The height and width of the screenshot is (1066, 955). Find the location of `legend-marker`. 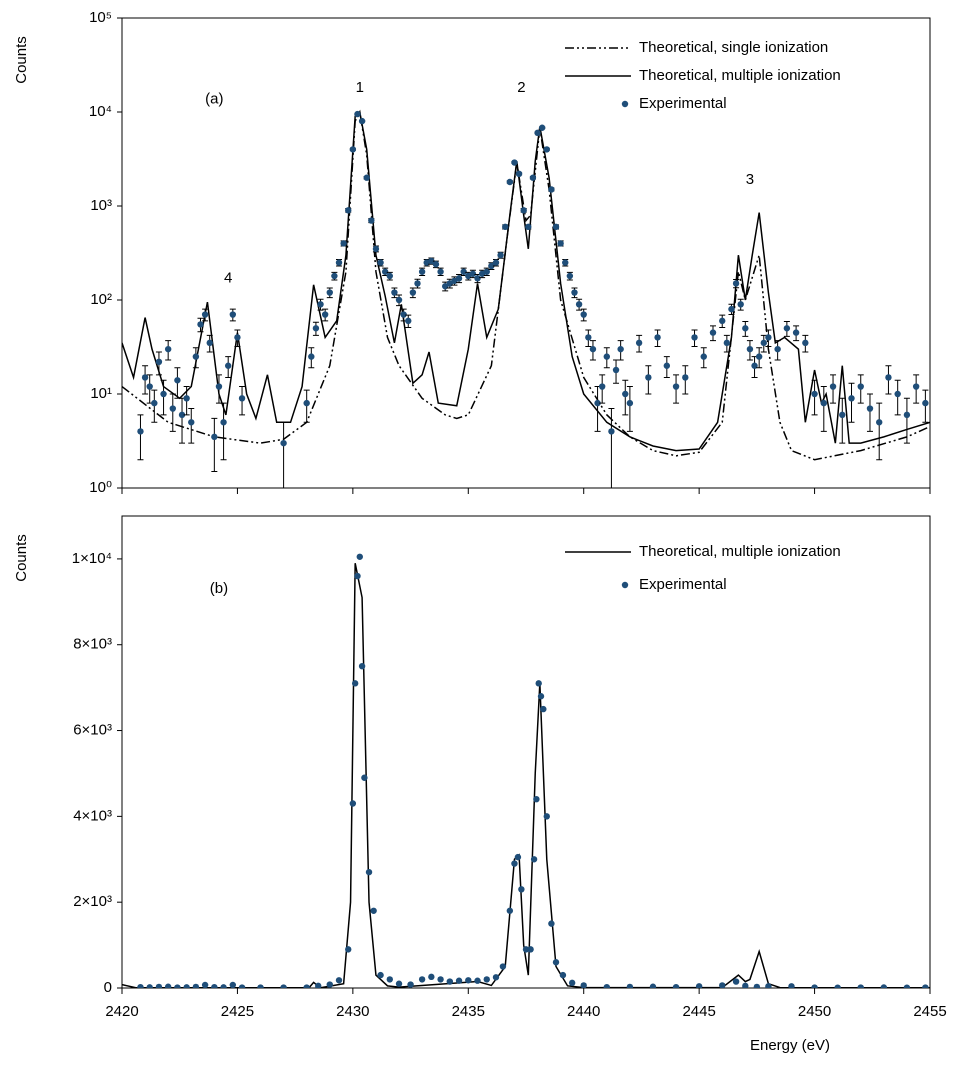

legend-marker is located at coordinates (625, 104).